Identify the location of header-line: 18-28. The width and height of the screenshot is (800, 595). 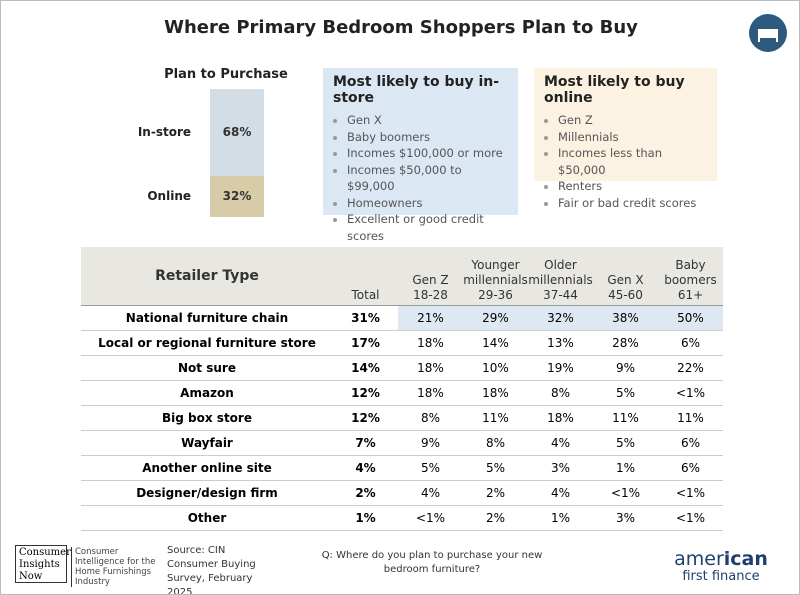
(430, 295).